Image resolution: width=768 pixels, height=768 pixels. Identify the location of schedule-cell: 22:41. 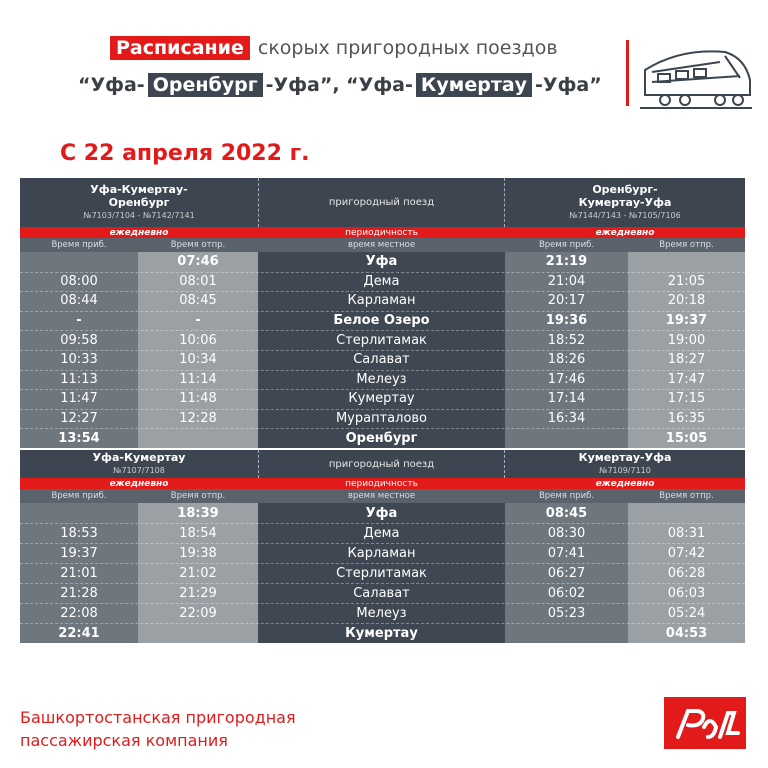
(79, 633).